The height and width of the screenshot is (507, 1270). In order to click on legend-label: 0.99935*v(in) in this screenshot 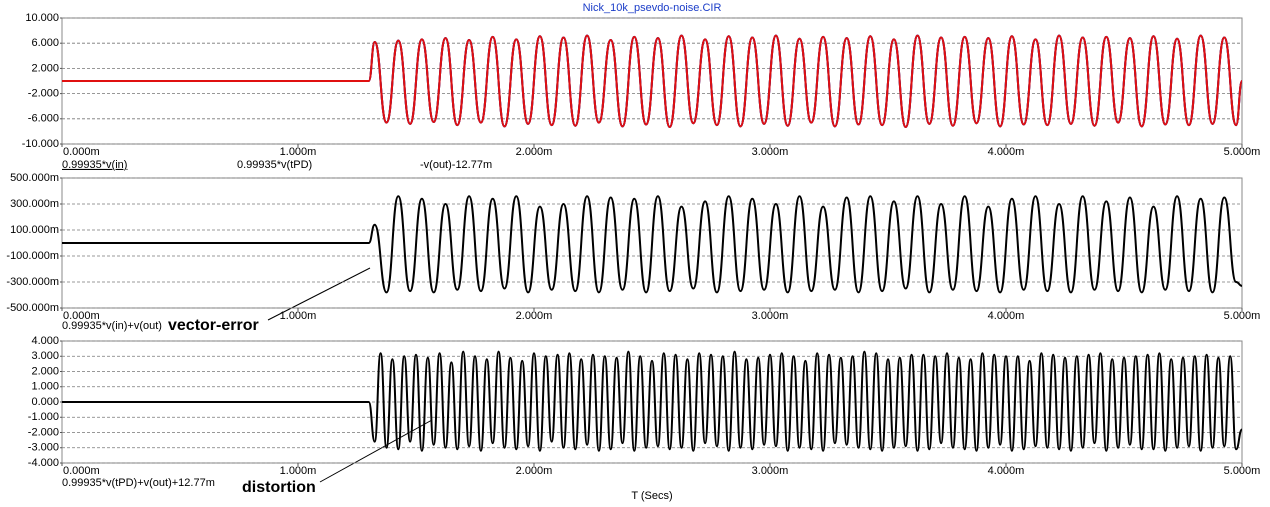, I will do `click(94, 165)`.